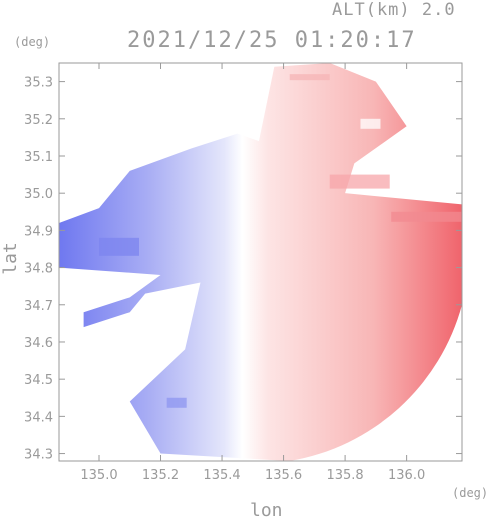 This screenshot has width=491, height=521. I want to click on x-tick-label: 135.0, so click(98, 475).